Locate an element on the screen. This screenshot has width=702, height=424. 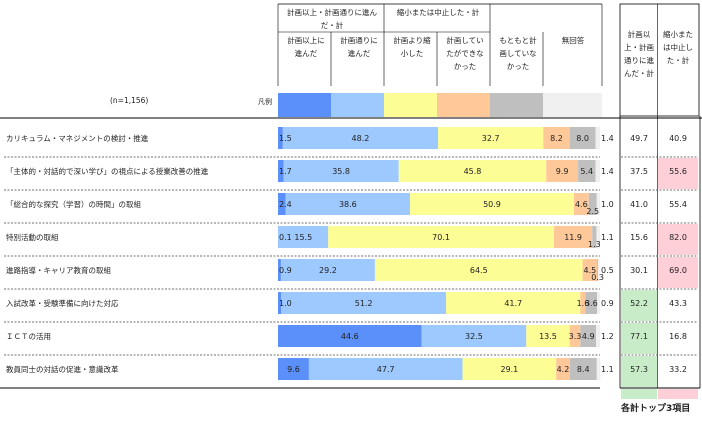
bar-value-label: 4.5 is located at coordinates (589, 270).